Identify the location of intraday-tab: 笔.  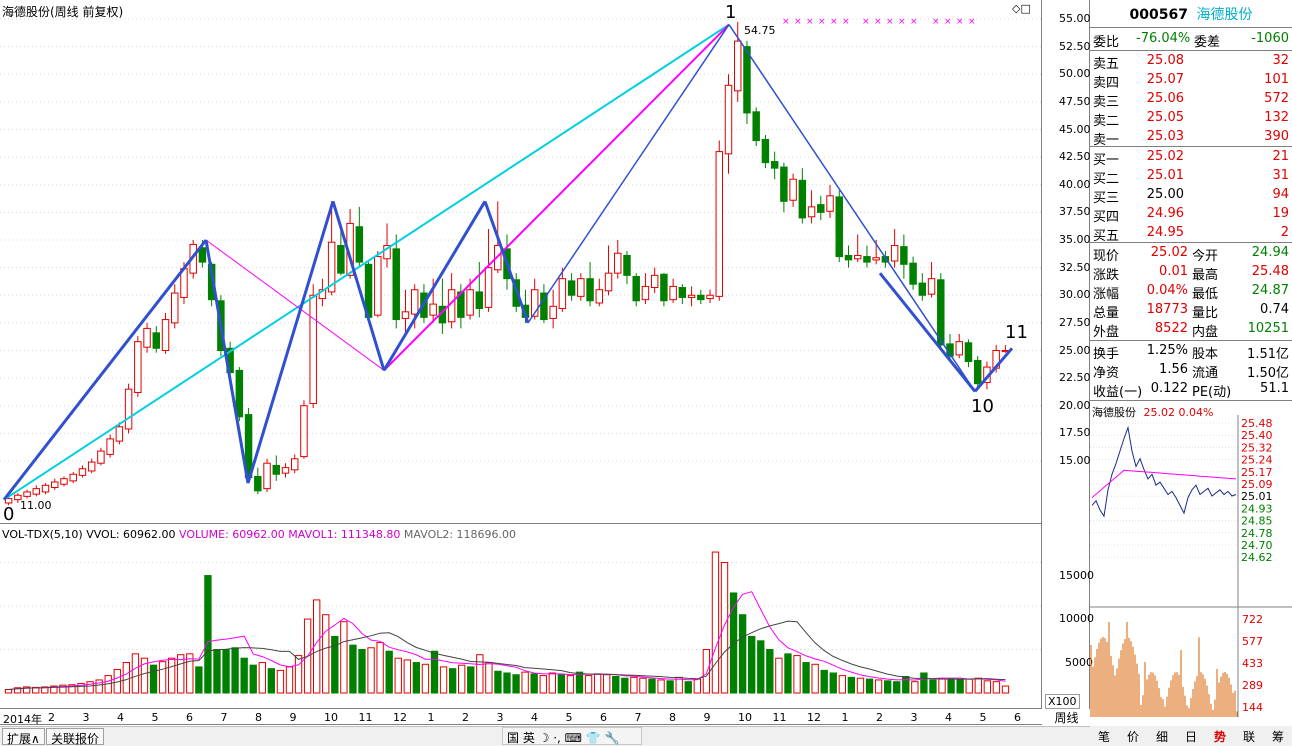
(1103, 737).